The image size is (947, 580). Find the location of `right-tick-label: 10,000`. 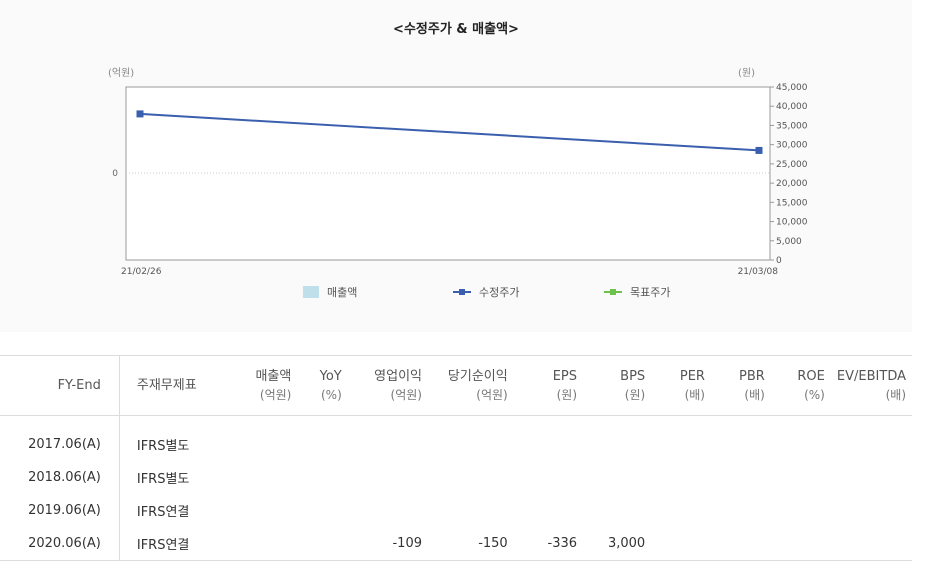

right-tick-label: 10,000 is located at coordinates (792, 223).